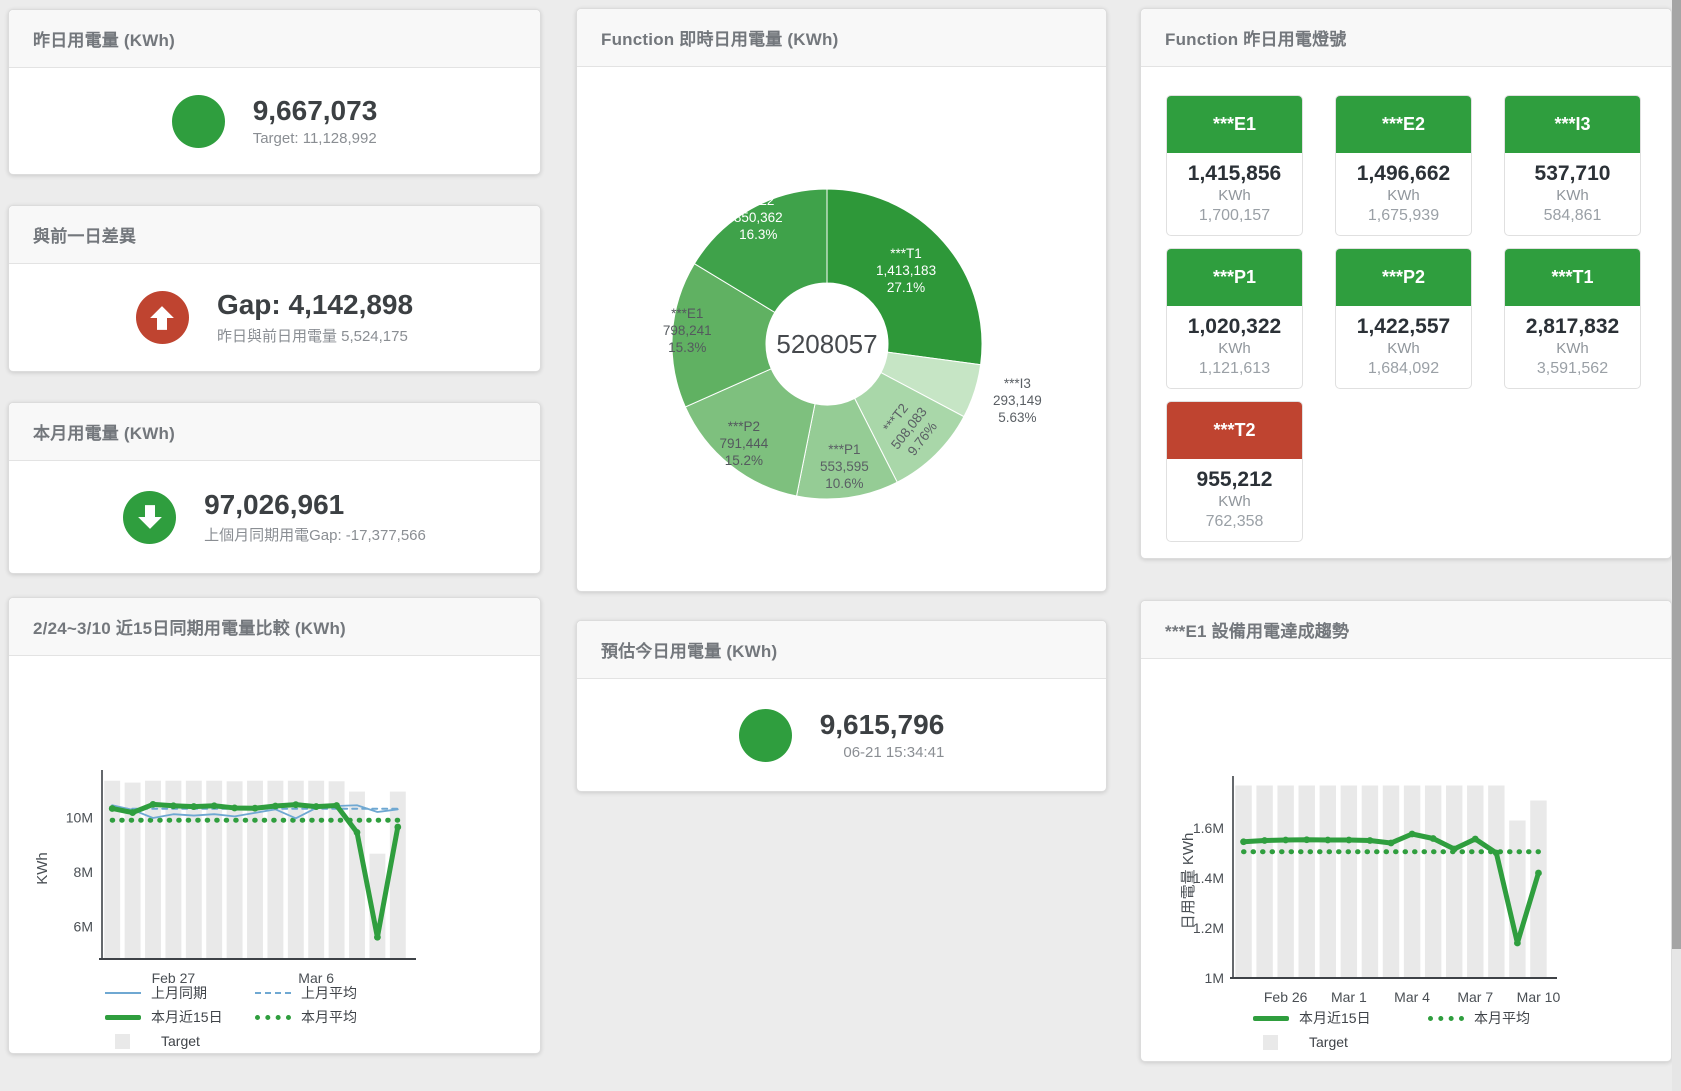  What do you see at coordinates (1539, 997) in the screenshot?
I see `x-tick-label: Mar 10` at bounding box center [1539, 997].